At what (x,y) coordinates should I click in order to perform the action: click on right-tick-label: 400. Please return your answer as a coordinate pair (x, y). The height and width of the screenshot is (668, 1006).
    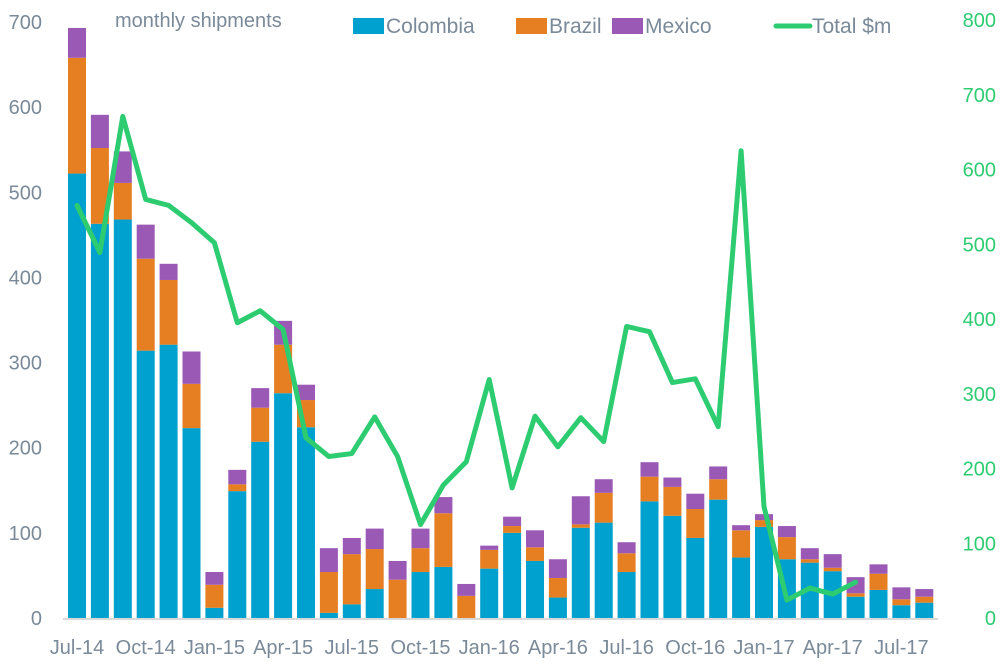
    Looking at the image, I should click on (979, 320).